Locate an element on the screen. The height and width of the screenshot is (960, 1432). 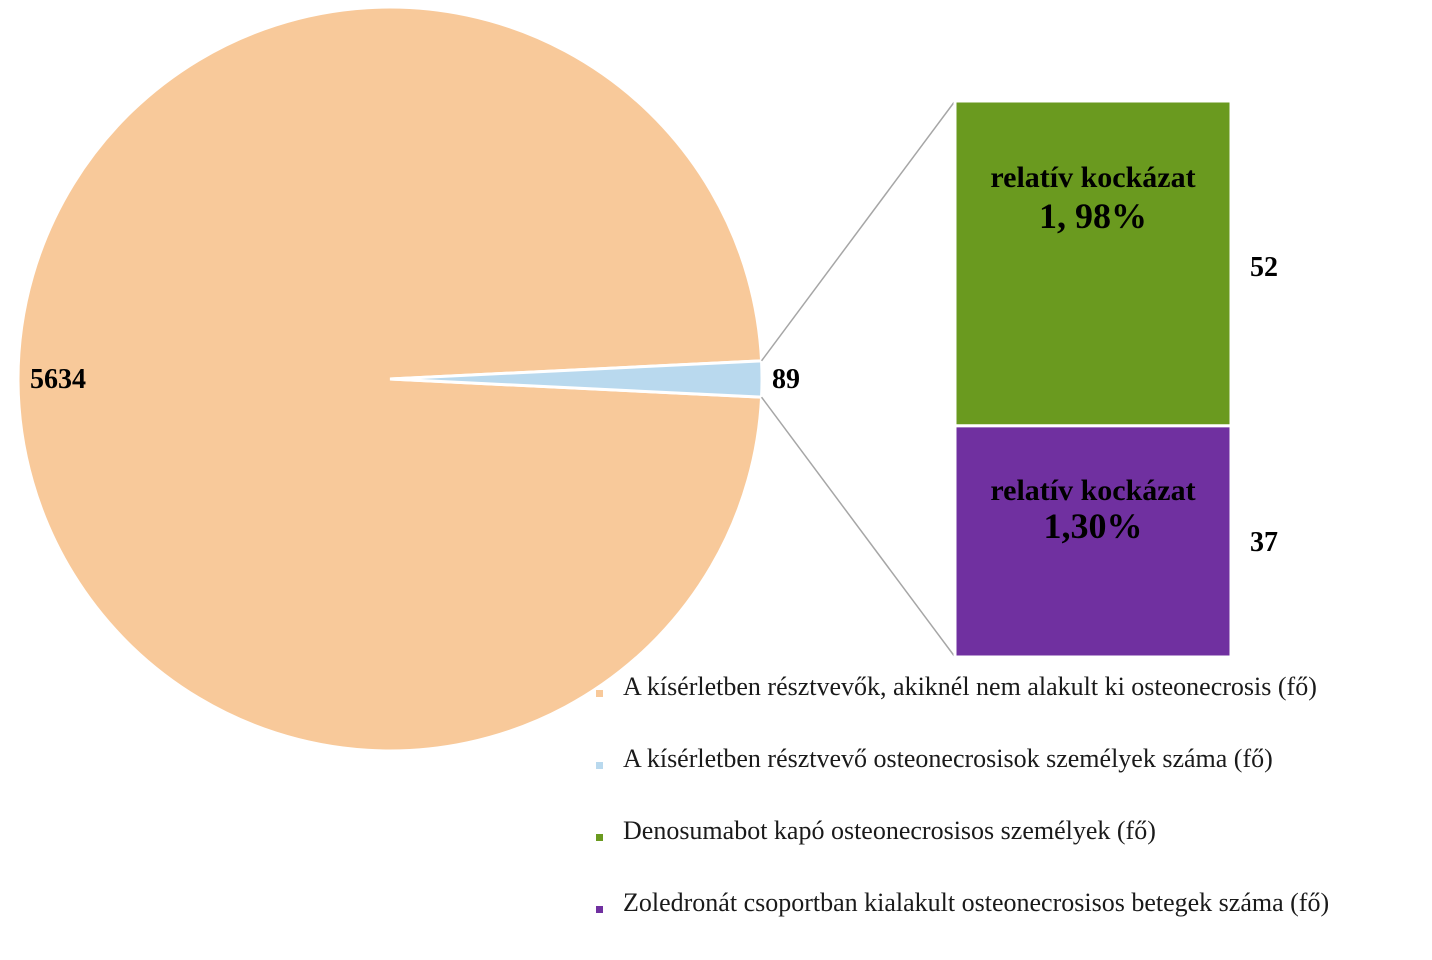
bar-value-label: 37 is located at coordinates (1264, 542).